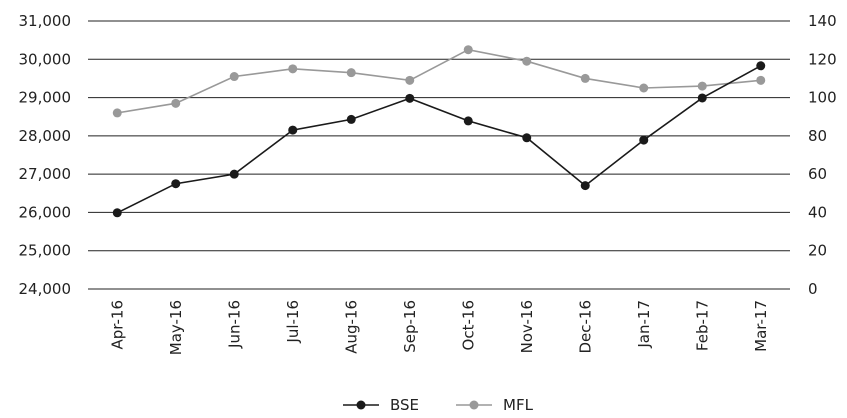 This screenshot has width=847, height=418. What do you see at coordinates (761, 326) in the screenshot?
I see `x-axis-tick-label: Mar-17` at bounding box center [761, 326].